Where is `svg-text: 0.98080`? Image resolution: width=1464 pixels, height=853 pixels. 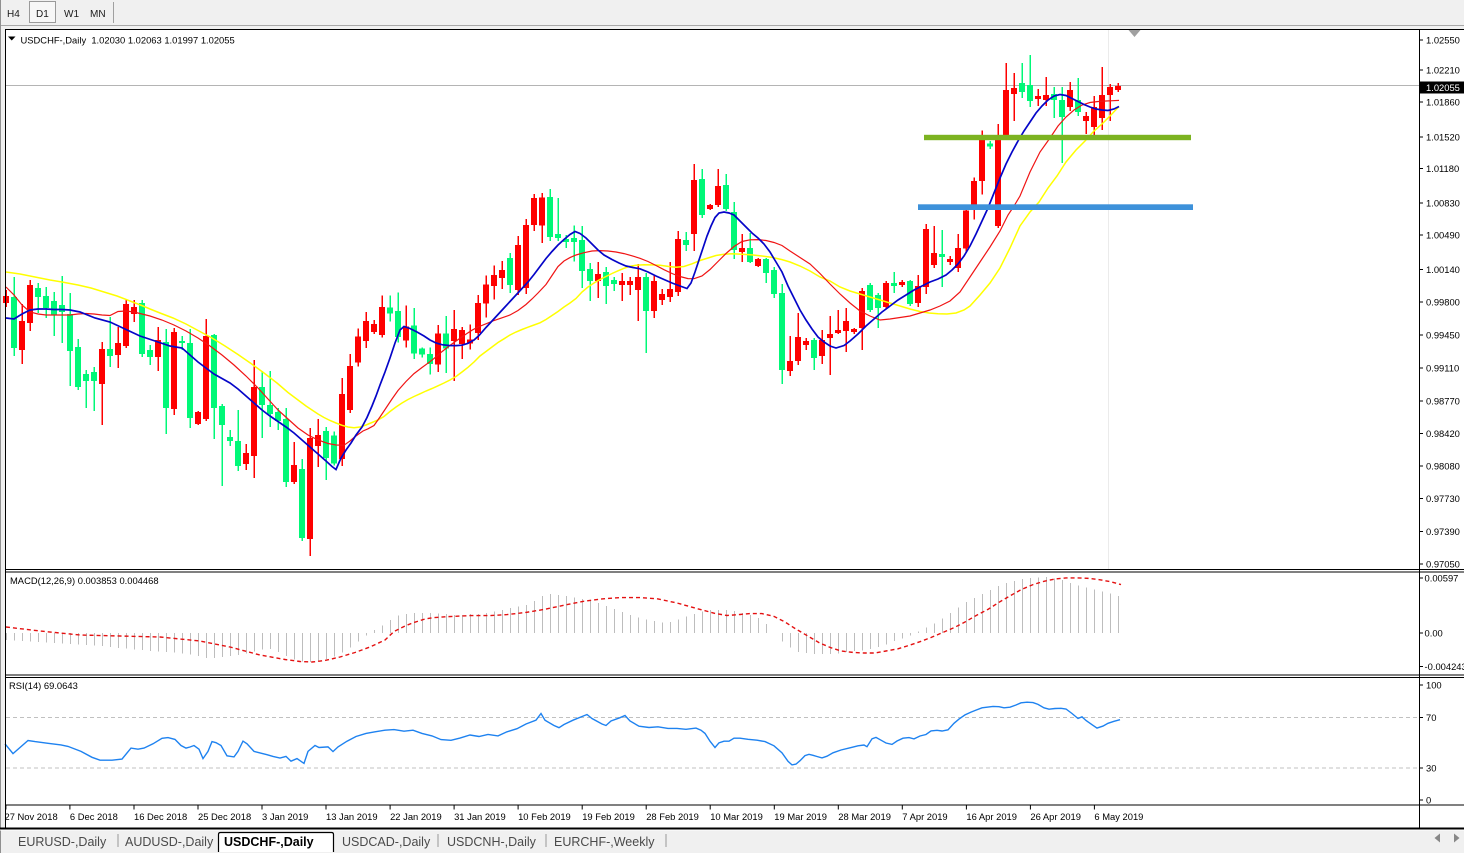
svg-text: 0.98080 is located at coordinates (1443, 465).